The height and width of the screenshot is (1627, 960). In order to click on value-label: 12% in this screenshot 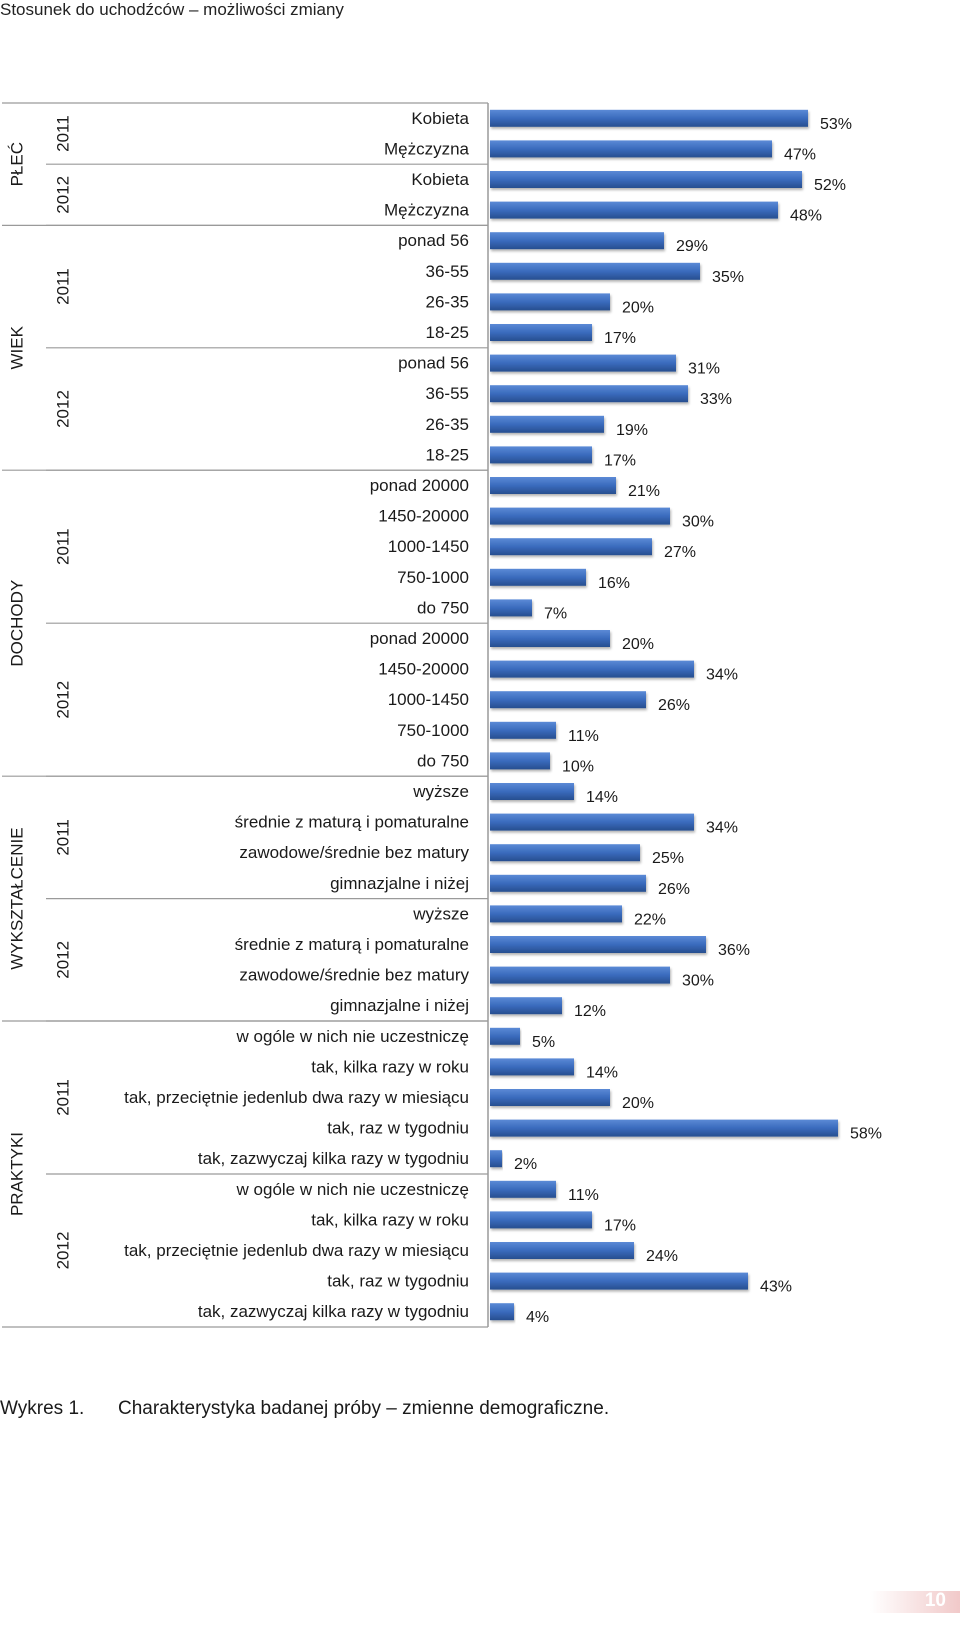, I will do `click(590, 1011)`.